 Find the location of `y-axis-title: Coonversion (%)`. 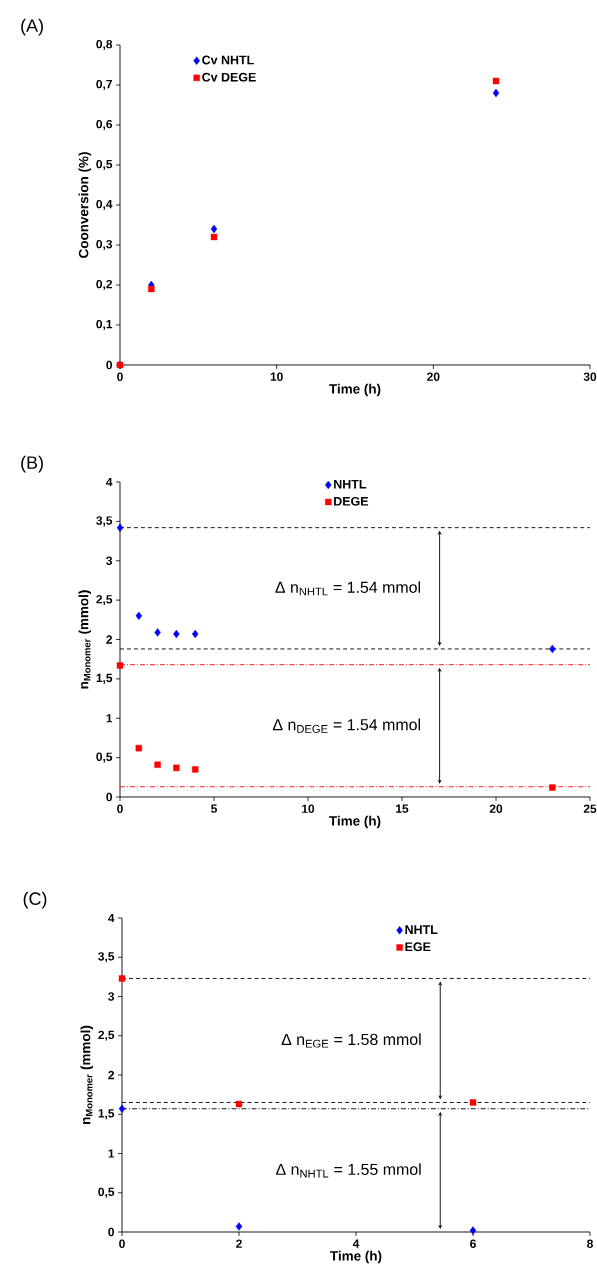

y-axis-title: Coonversion (%) is located at coordinates (85, 205).